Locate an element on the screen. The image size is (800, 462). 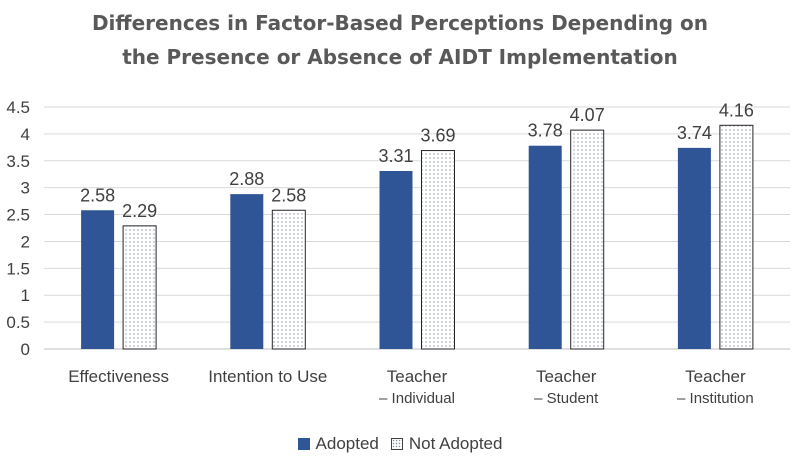
data-label: 2.29 is located at coordinates (139, 211).